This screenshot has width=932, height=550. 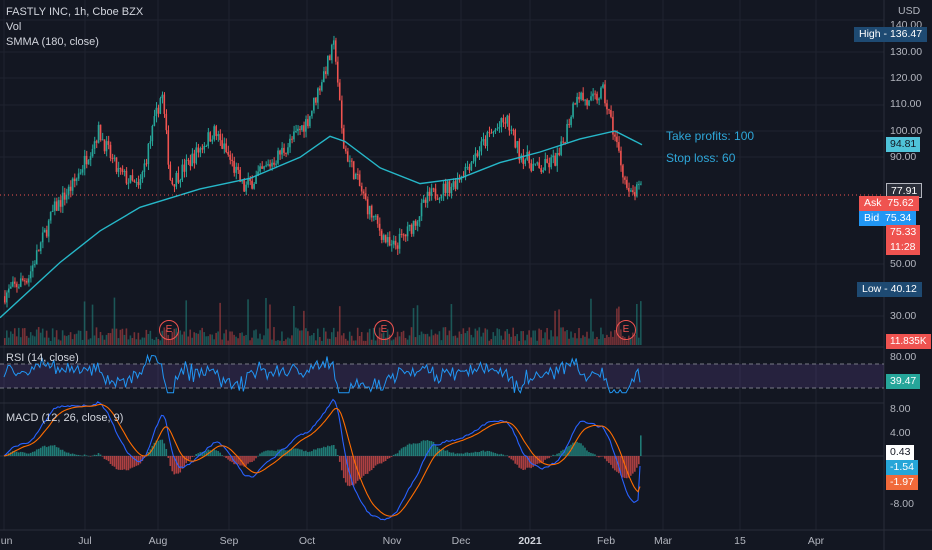 What do you see at coordinates (872, 218) in the screenshot?
I see `bid-label: Bid` at bounding box center [872, 218].